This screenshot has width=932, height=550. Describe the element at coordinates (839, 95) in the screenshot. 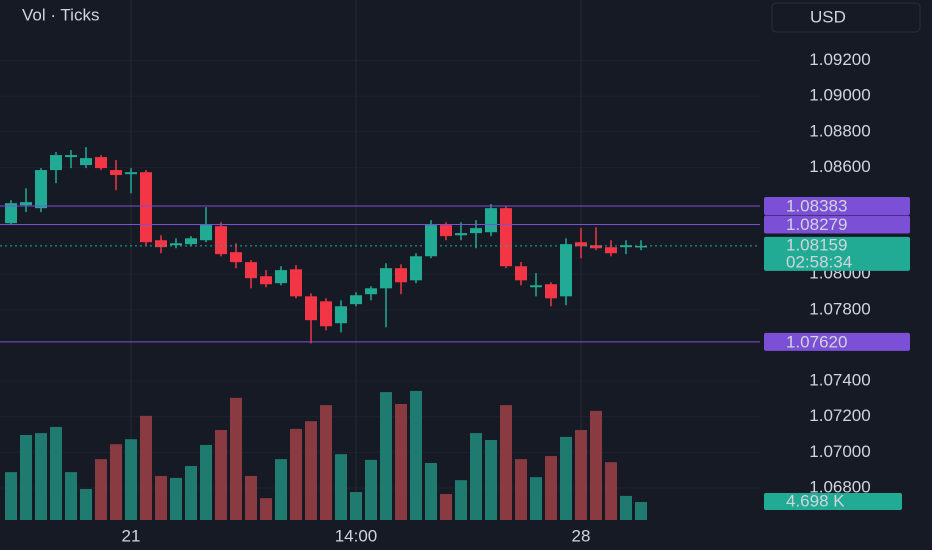

I see `y-tick-label: 1.09000` at that location.